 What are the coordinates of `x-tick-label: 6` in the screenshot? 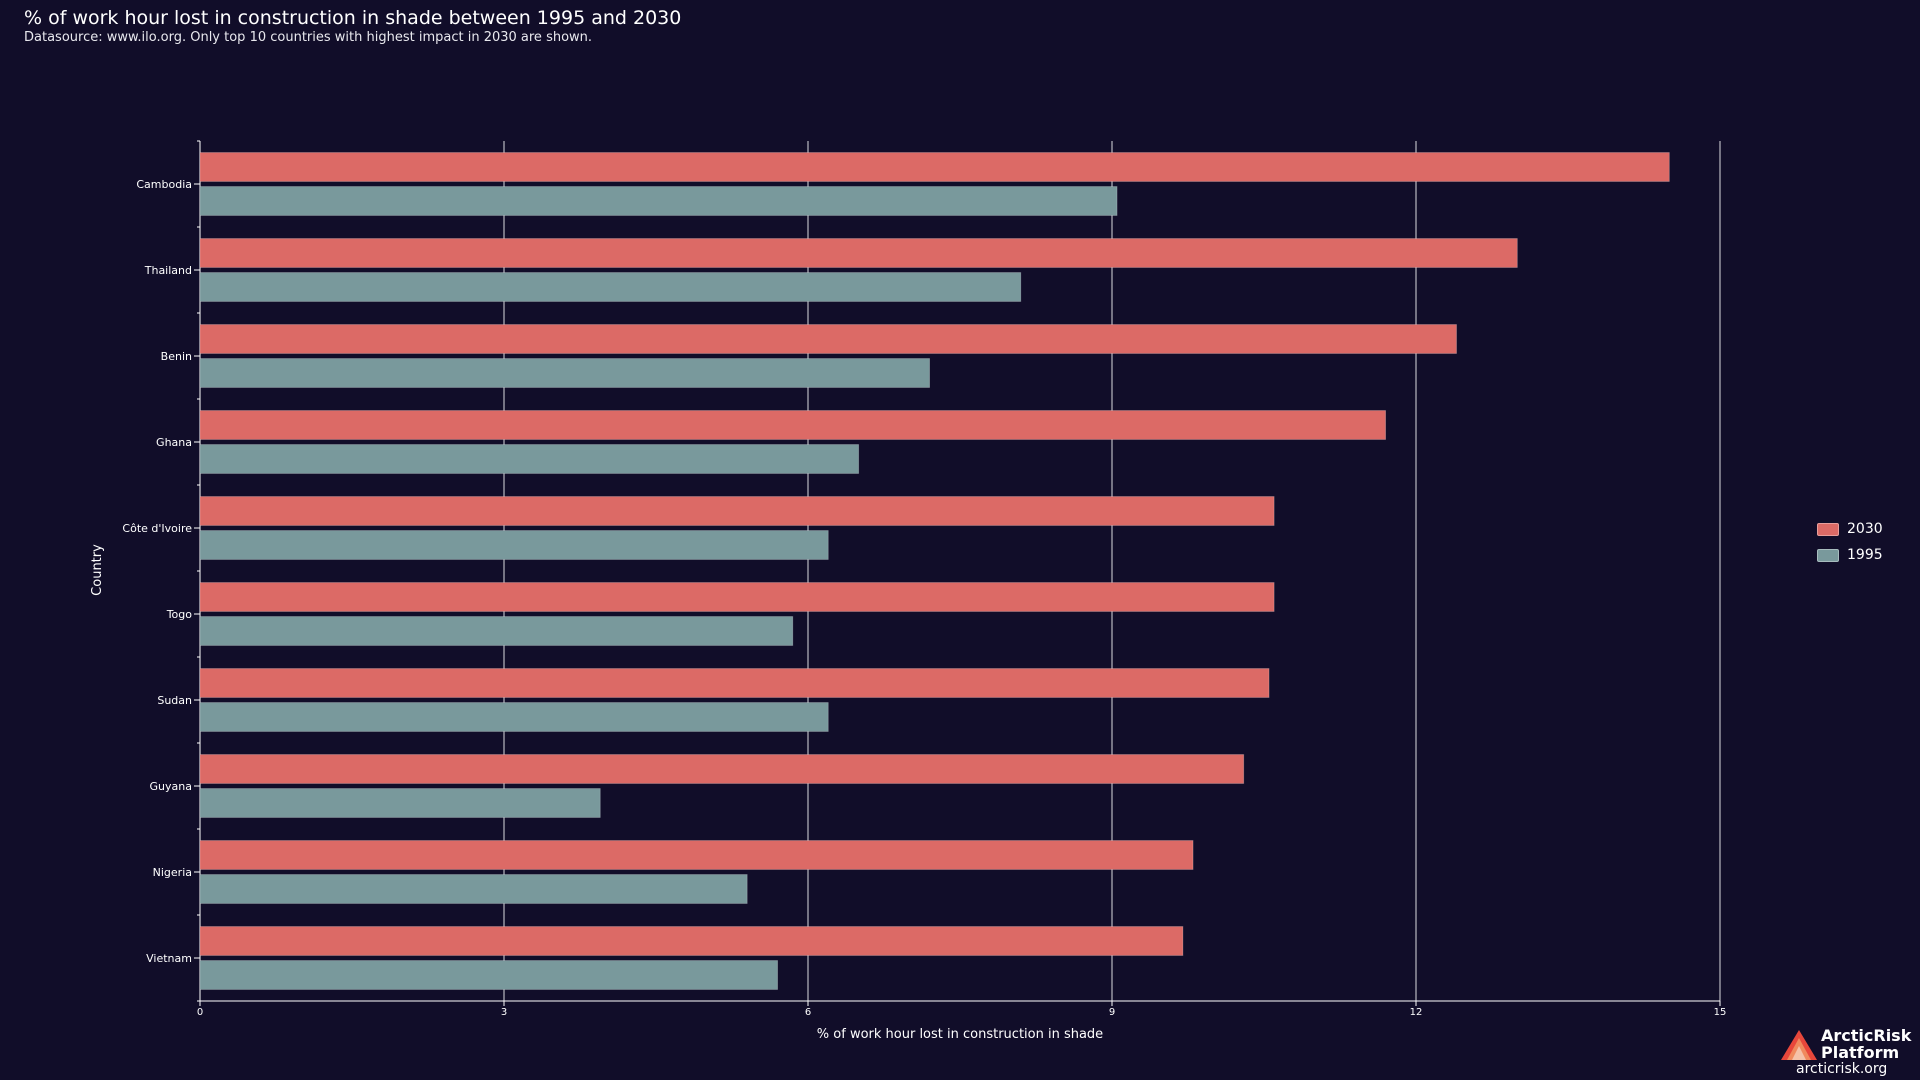 It's located at (808, 1012).